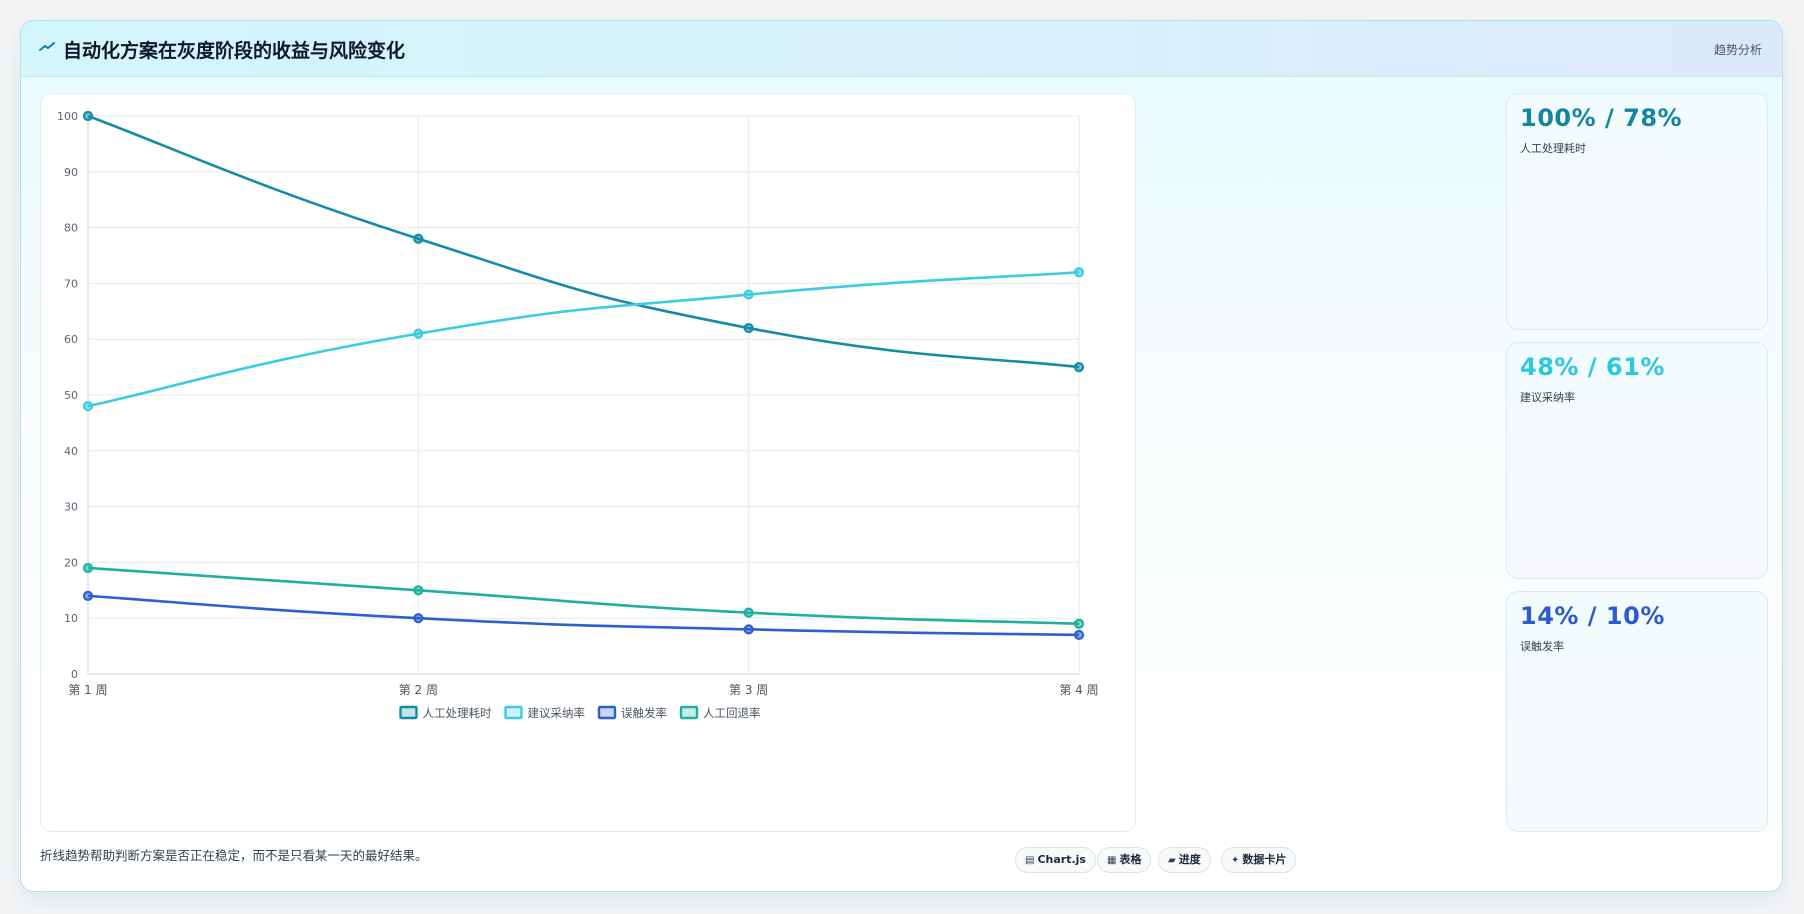  I want to click on x-tick-label: 第 4 周, so click(1078, 690).